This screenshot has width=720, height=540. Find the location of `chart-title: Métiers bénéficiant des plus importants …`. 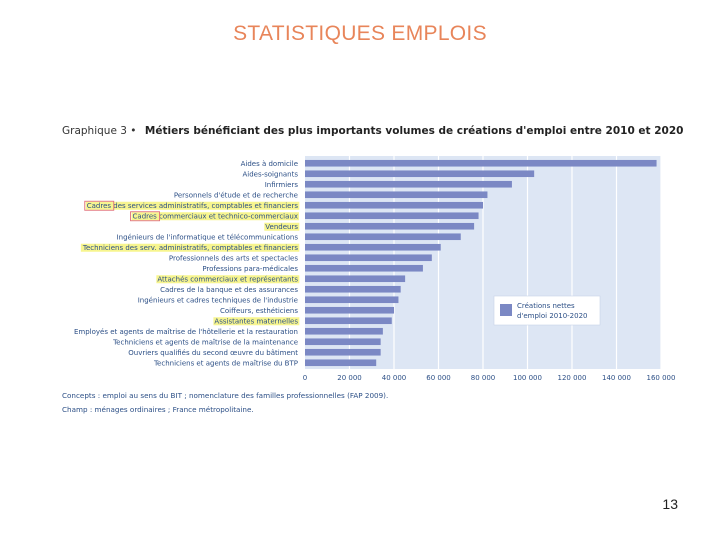

chart-title: Métiers bénéficiant des plus importants … is located at coordinates (414, 131).